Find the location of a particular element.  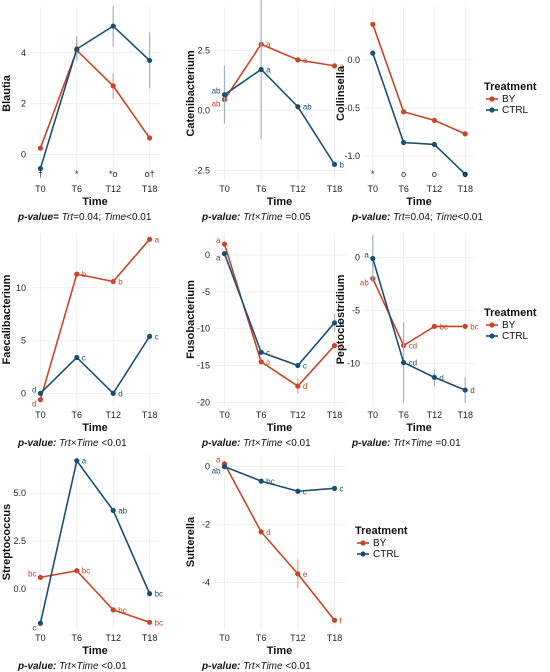

y-tick-label: 2.5 is located at coordinates (203, 50).